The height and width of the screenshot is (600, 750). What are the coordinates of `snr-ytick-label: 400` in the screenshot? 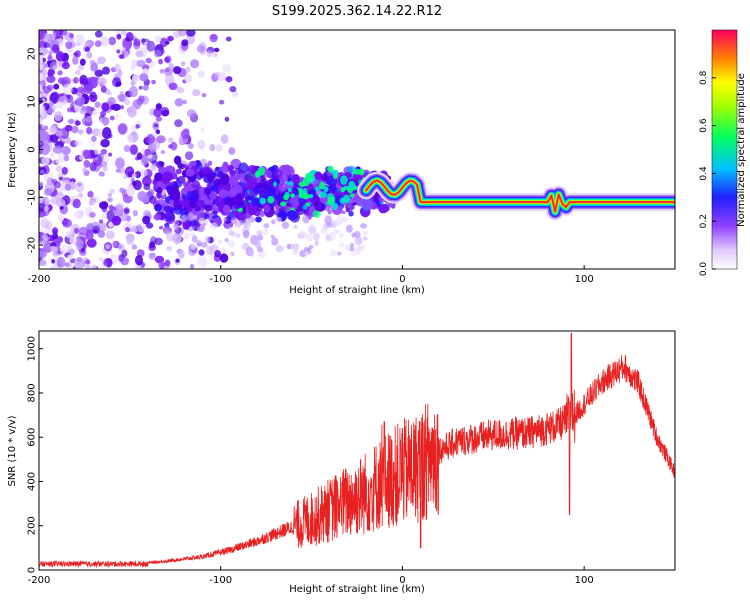 It's located at (32, 481).